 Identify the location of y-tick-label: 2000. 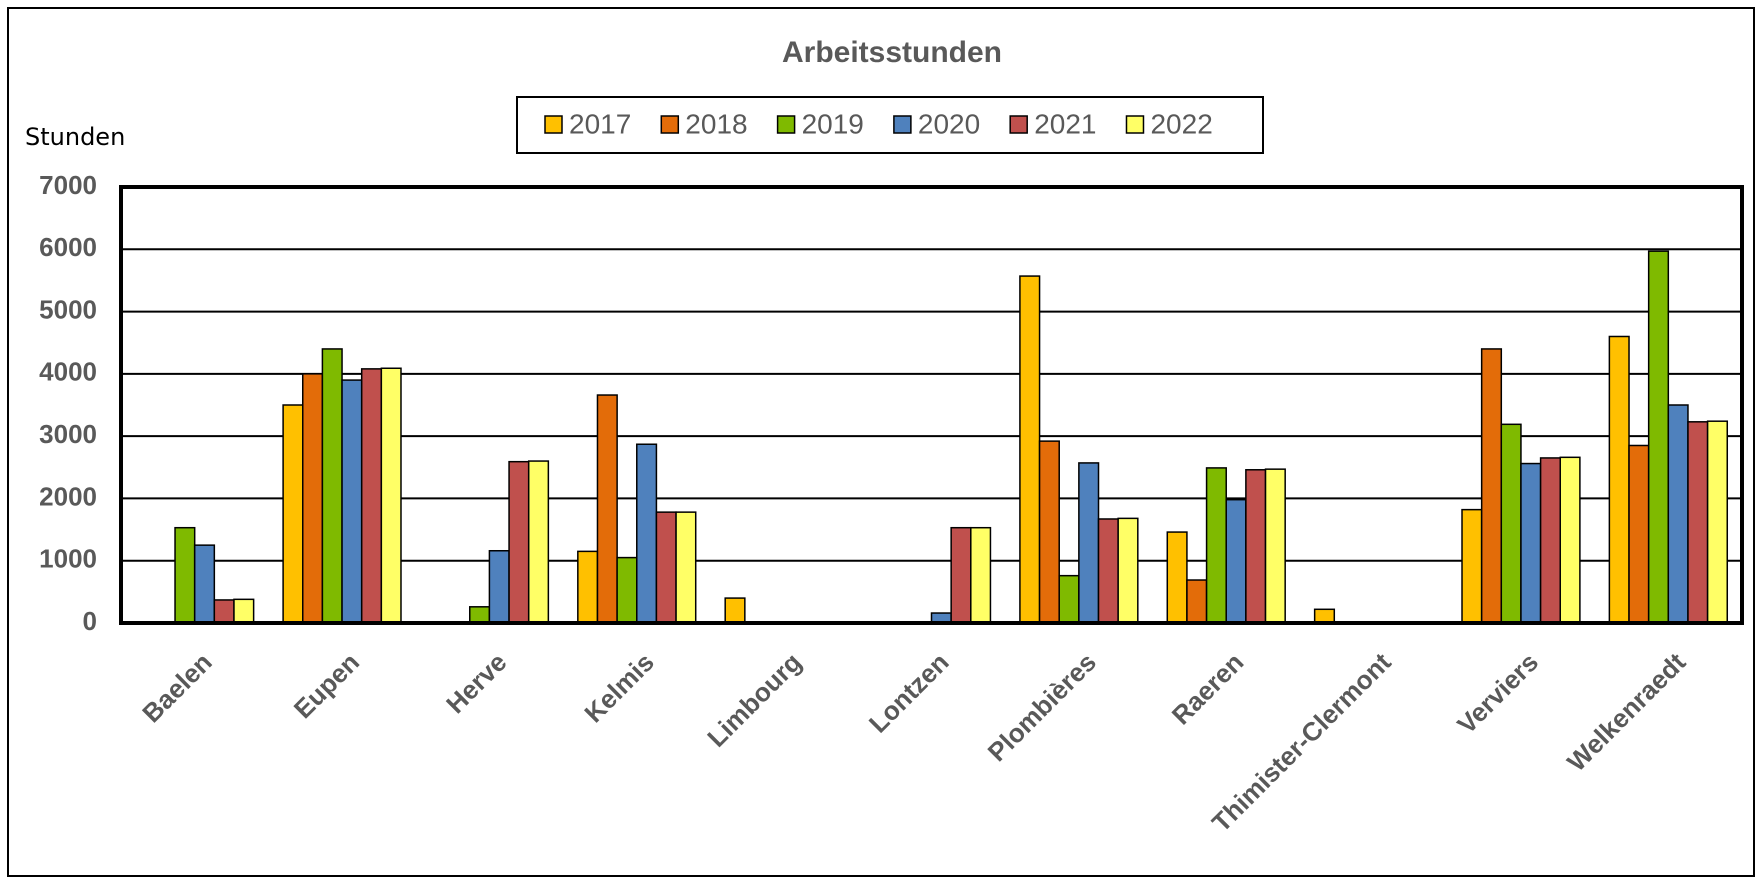
(68, 496).